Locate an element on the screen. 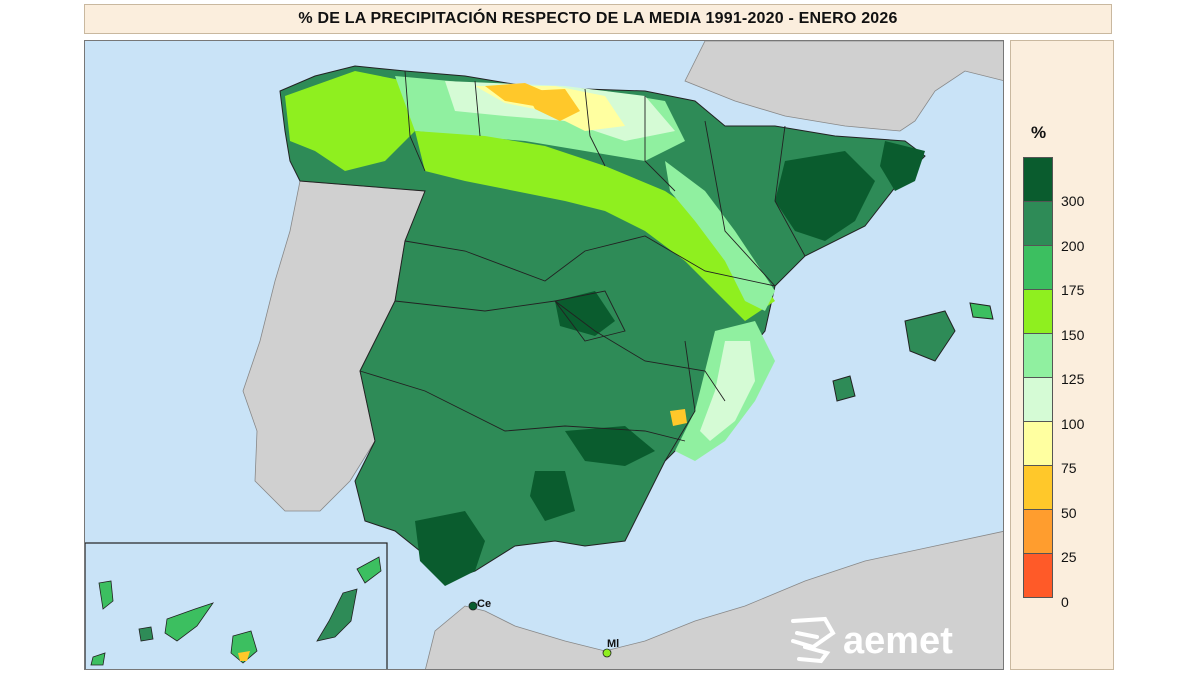  ebro-pale-band is located at coordinates (720, 236).